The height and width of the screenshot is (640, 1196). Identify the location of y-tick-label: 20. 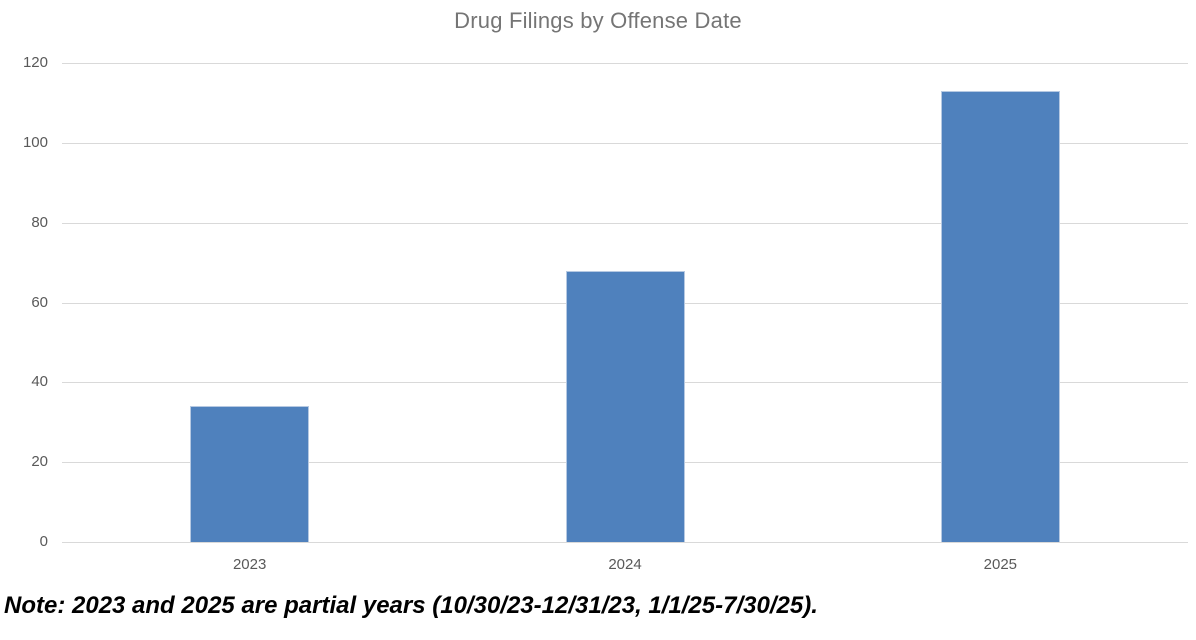
(39, 462).